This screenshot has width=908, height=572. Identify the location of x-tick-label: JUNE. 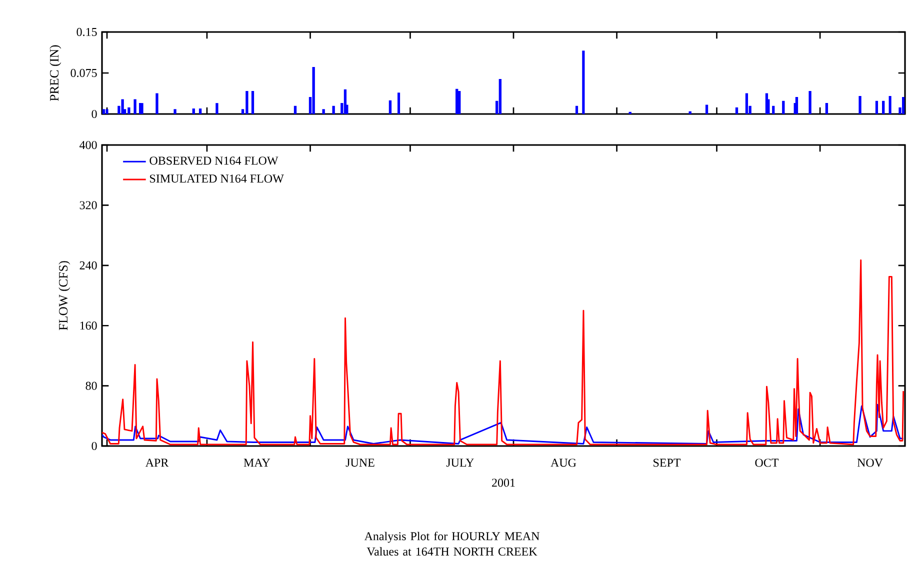
(360, 462).